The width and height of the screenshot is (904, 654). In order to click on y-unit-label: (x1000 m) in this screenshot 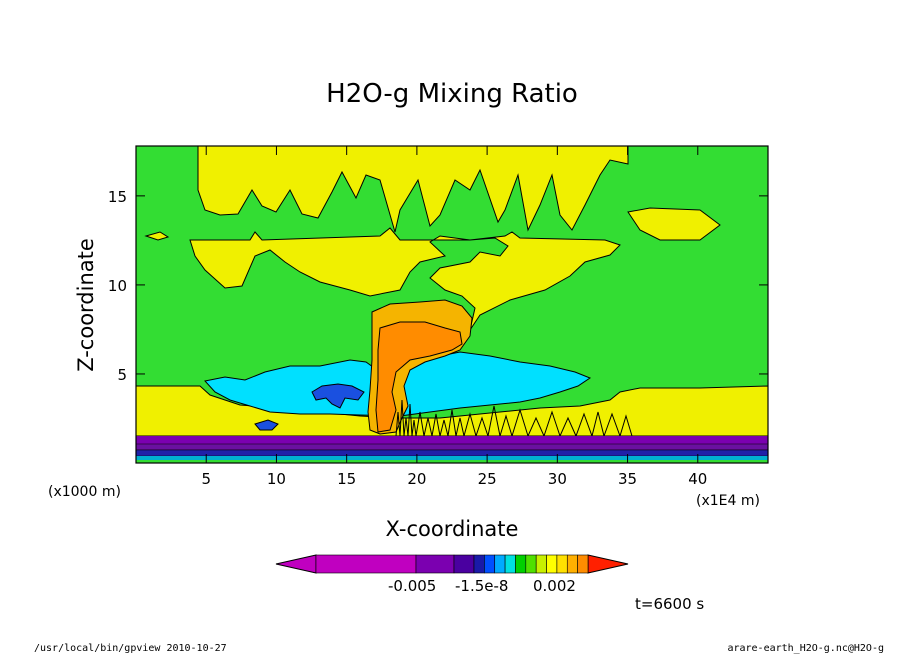, I will do `click(84, 492)`.